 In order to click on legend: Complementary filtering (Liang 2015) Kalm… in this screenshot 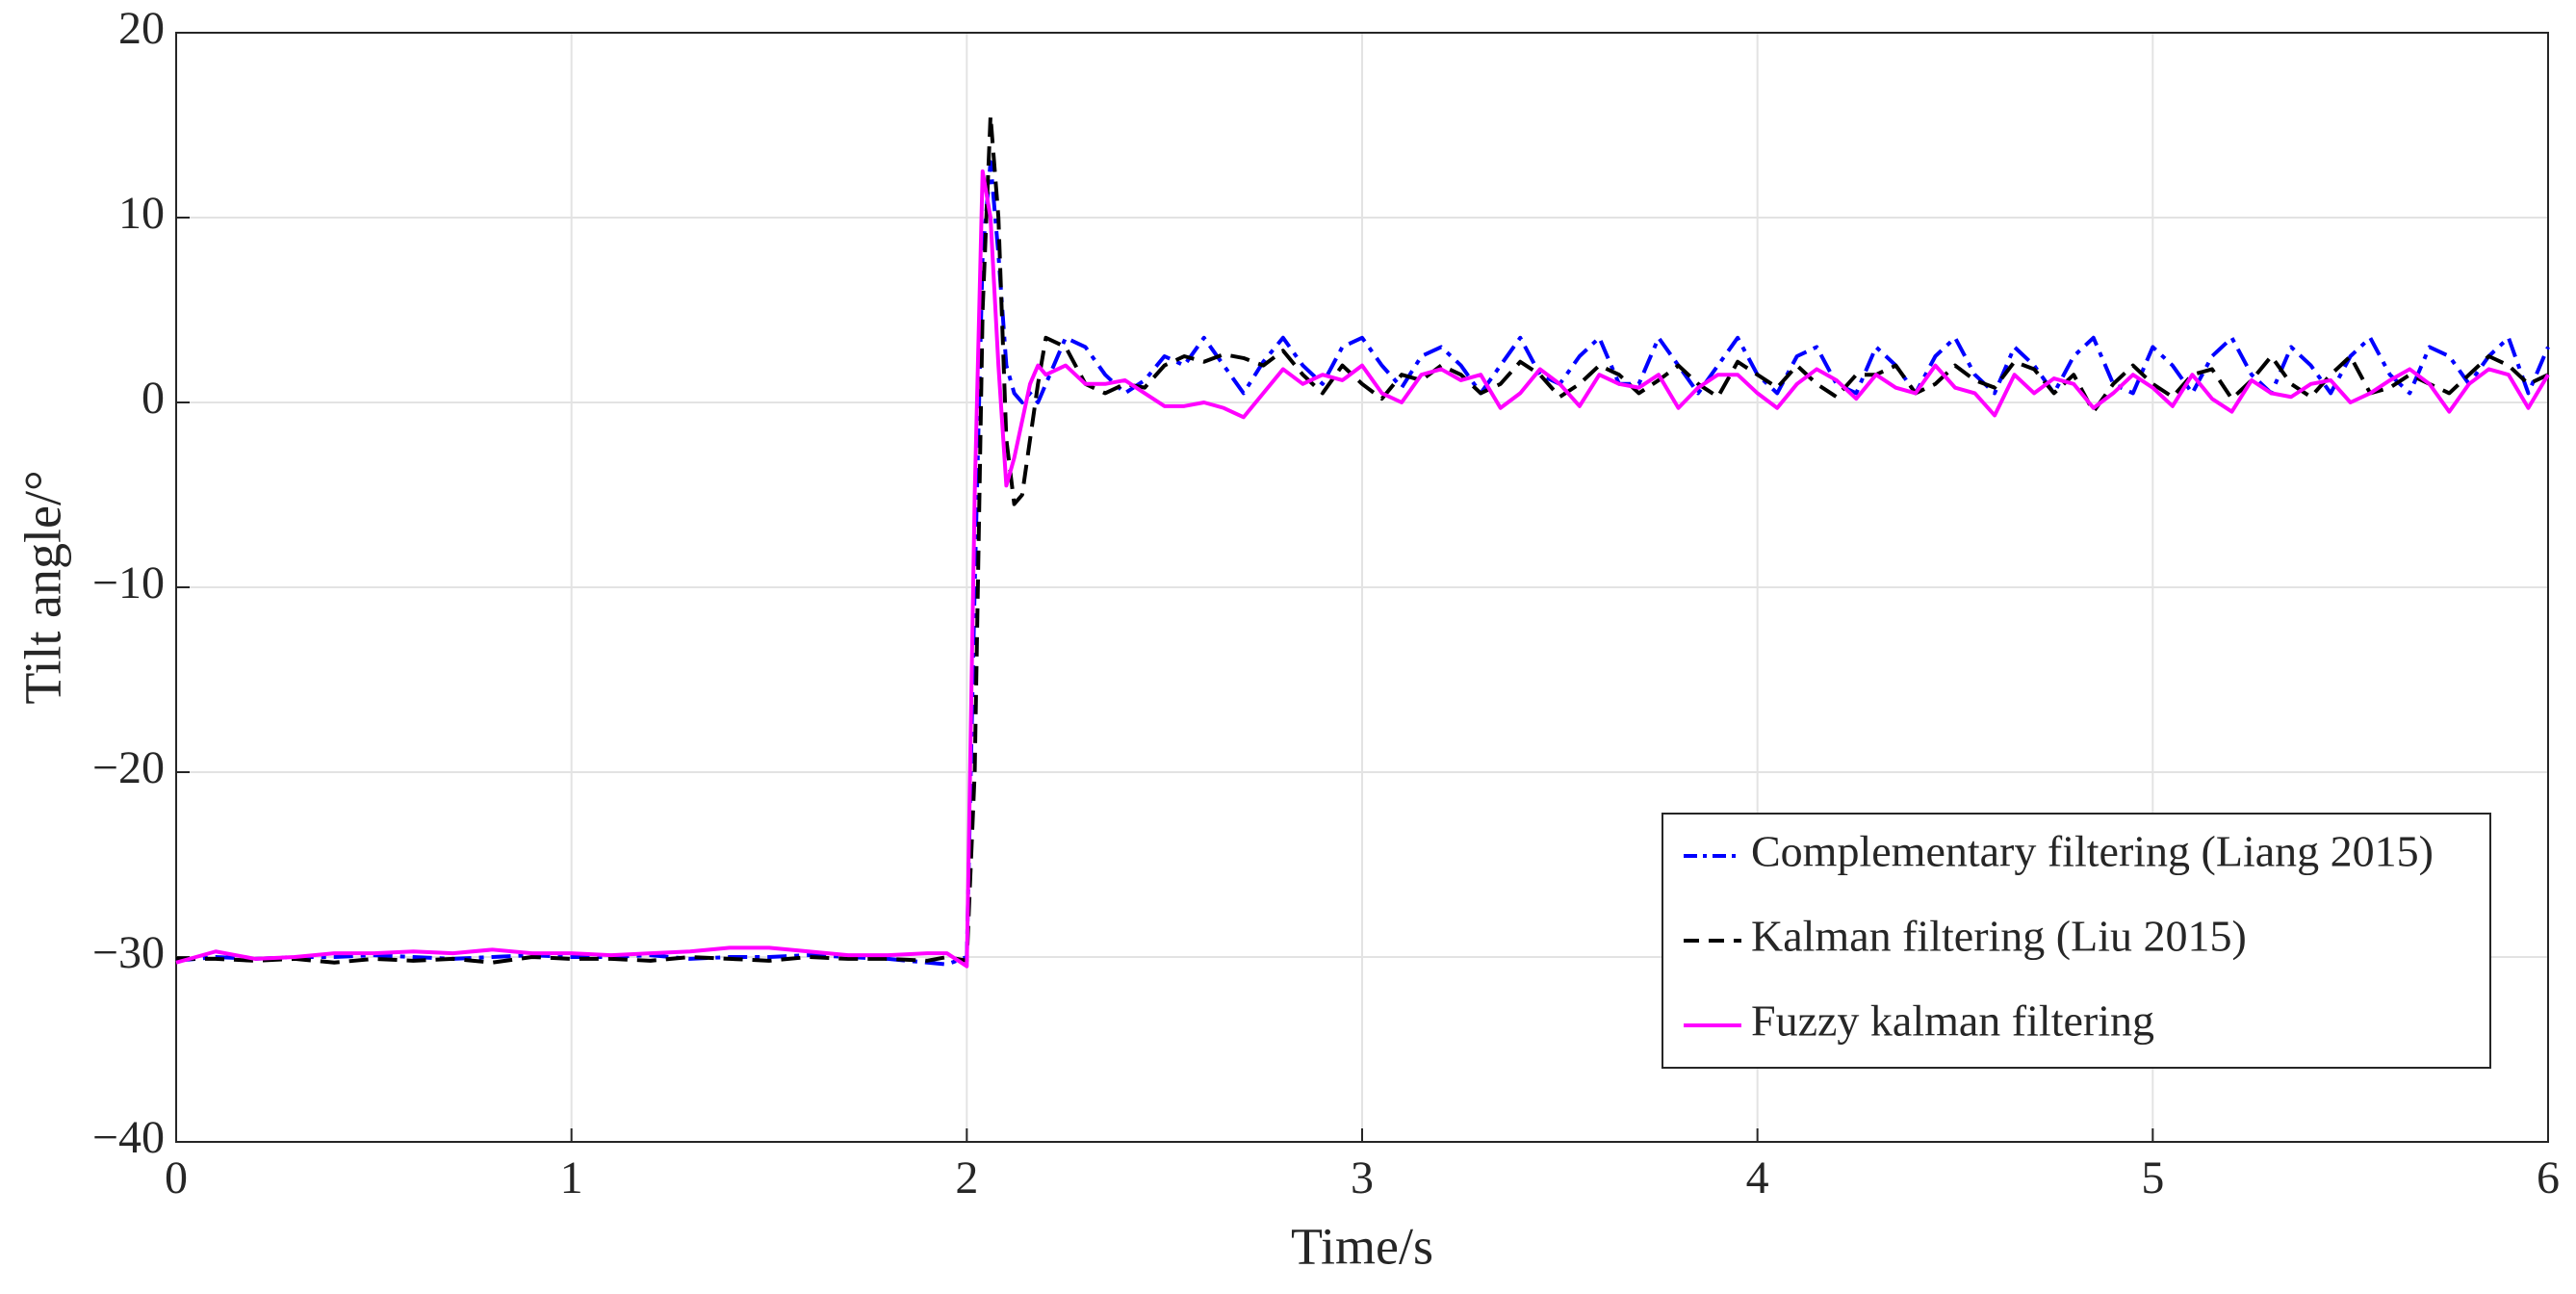, I will do `click(2076, 941)`.